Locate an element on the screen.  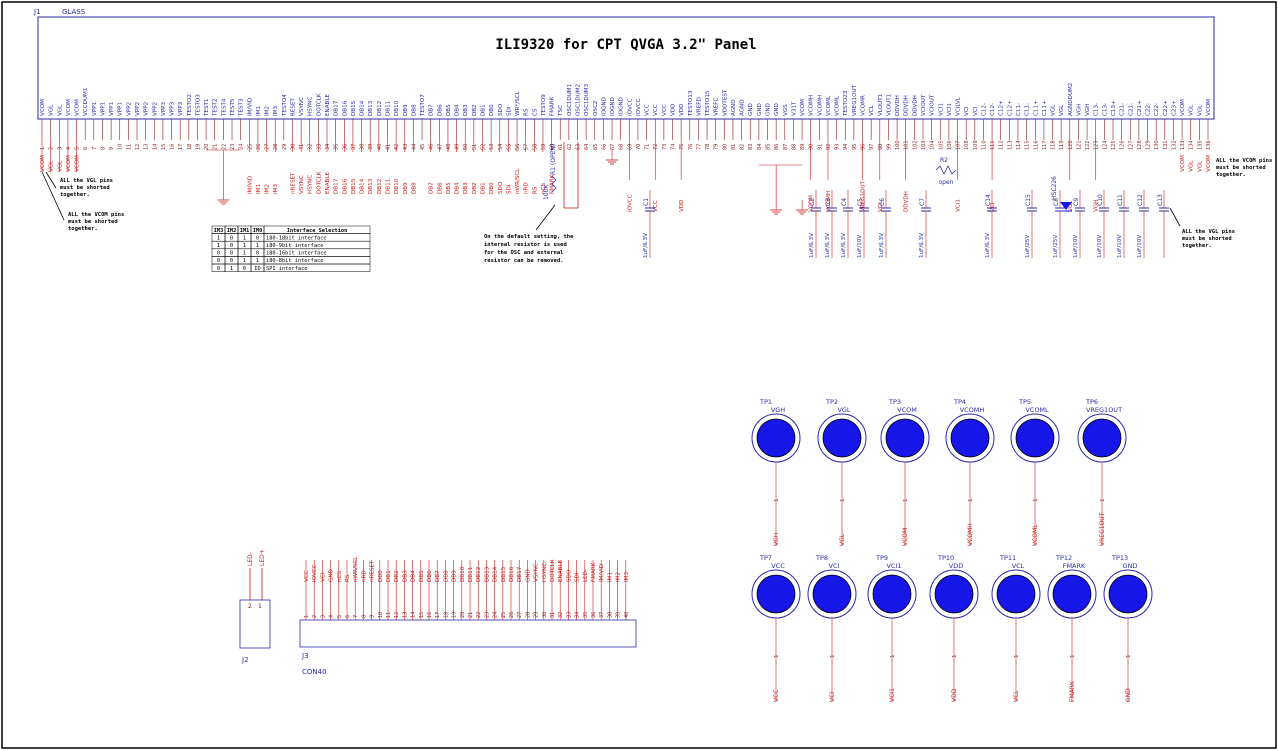
data-net-label: RS is located at coordinates (535, 190).